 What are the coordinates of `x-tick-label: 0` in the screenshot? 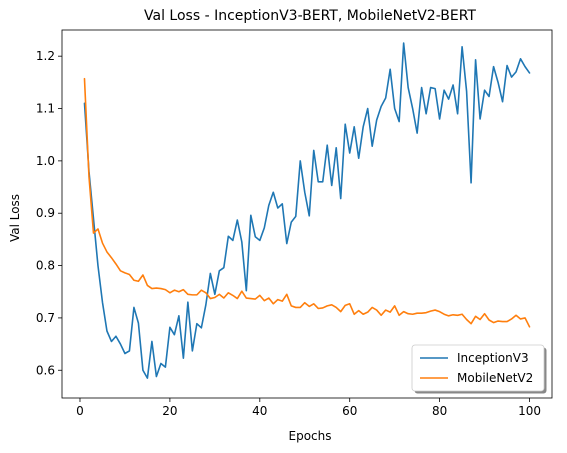 It's located at (80, 411).